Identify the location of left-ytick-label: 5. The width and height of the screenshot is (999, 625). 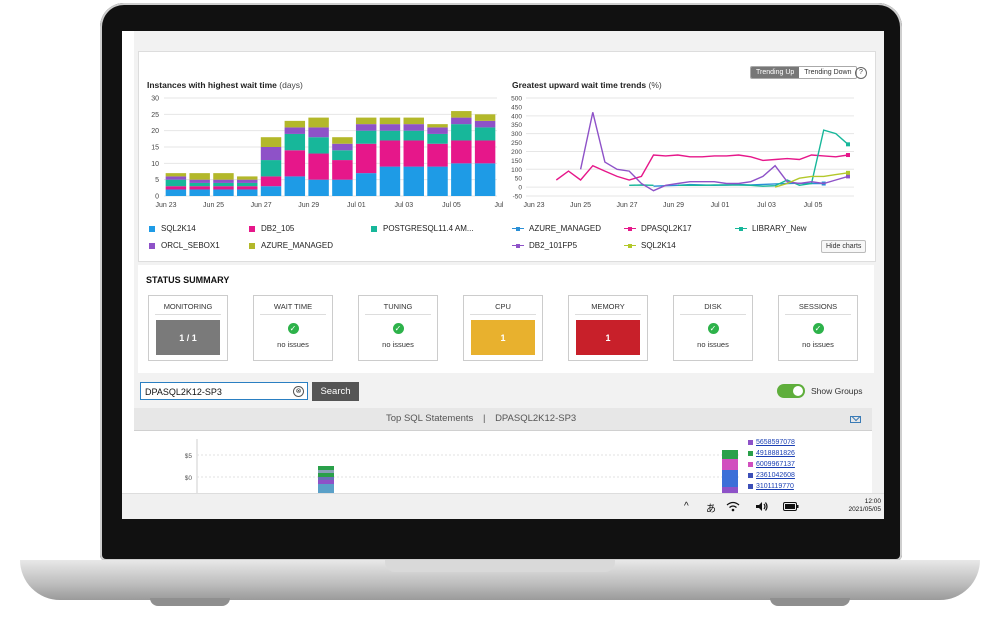
(157, 180).